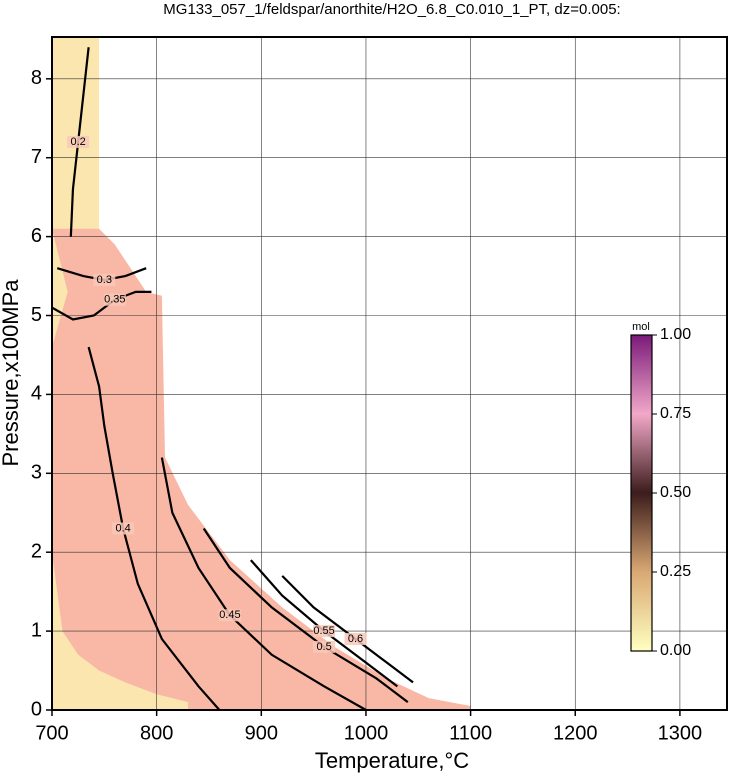 Image resolution: width=734 pixels, height=781 pixels. I want to click on y-tick-label: 2, so click(36, 551).